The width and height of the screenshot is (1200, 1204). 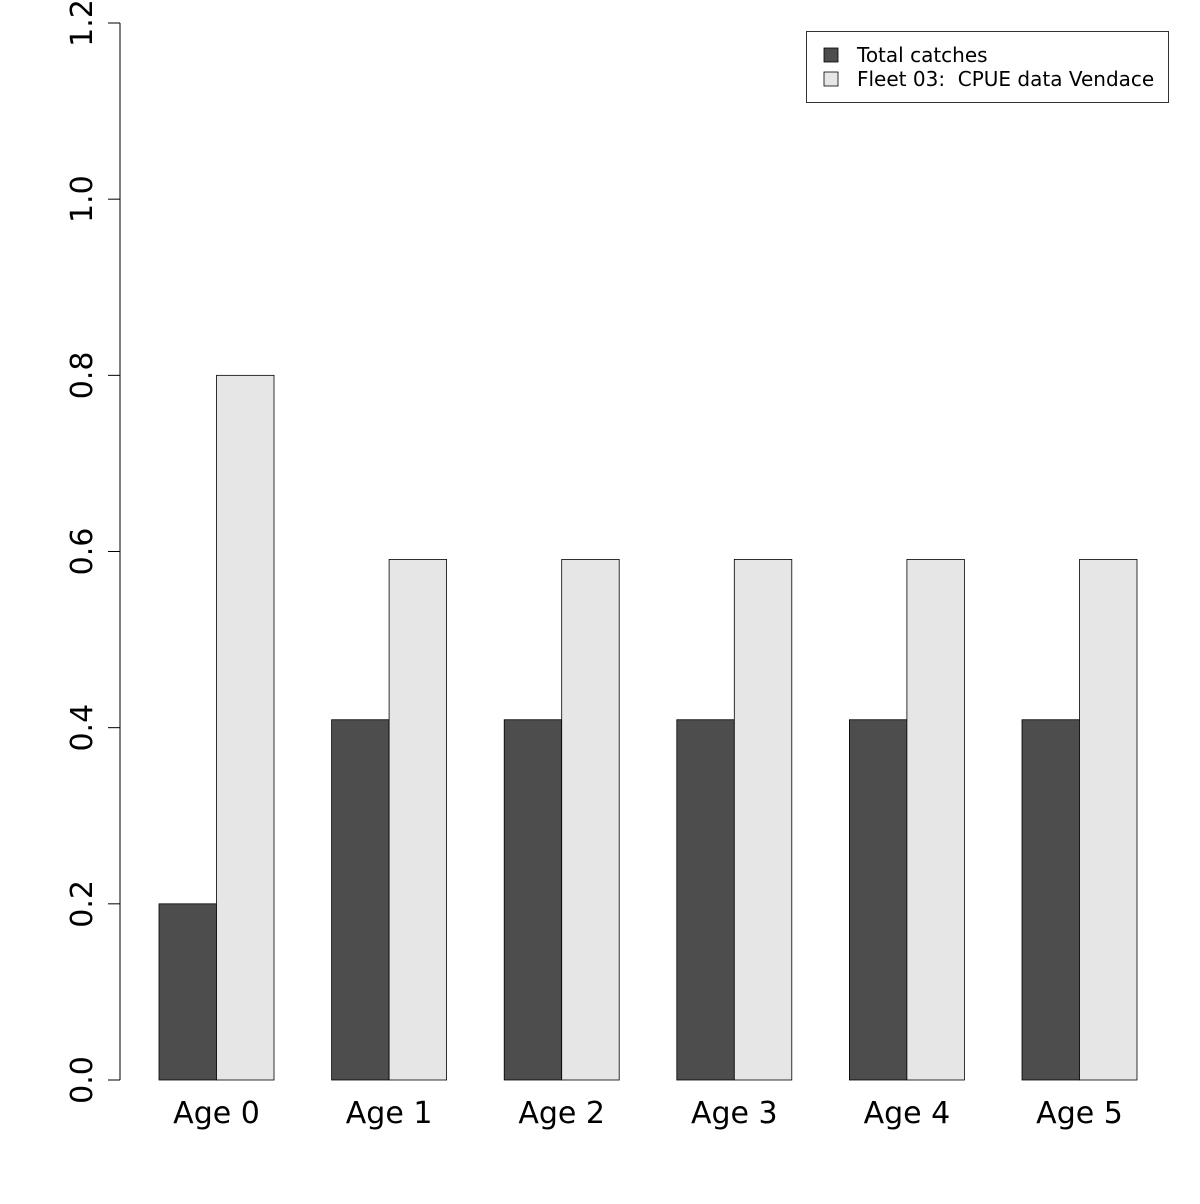 What do you see at coordinates (734, 1113) in the screenshot?
I see `x-tick-label: Age 3` at bounding box center [734, 1113].